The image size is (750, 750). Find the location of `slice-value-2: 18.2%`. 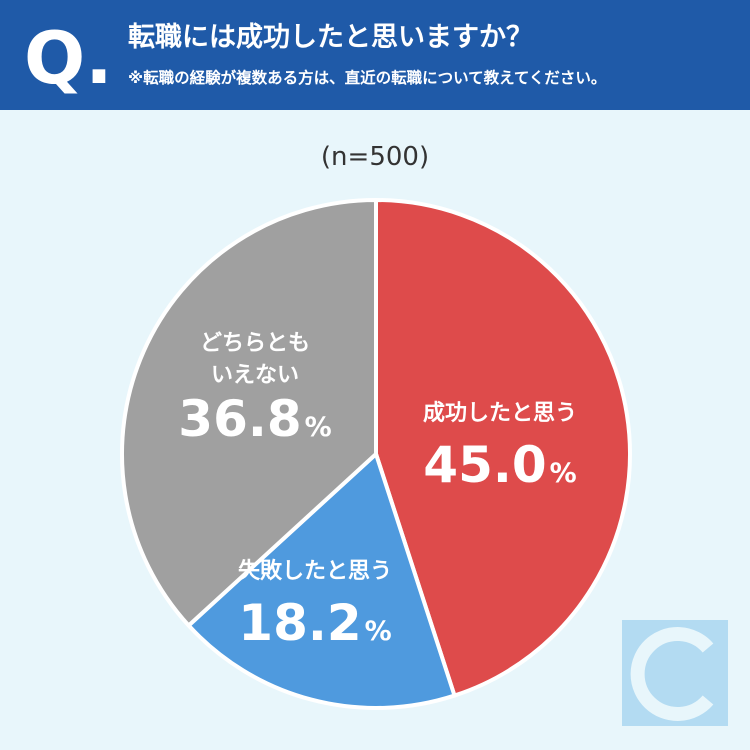

slice-value-2: 18.2% is located at coordinates (314, 623).